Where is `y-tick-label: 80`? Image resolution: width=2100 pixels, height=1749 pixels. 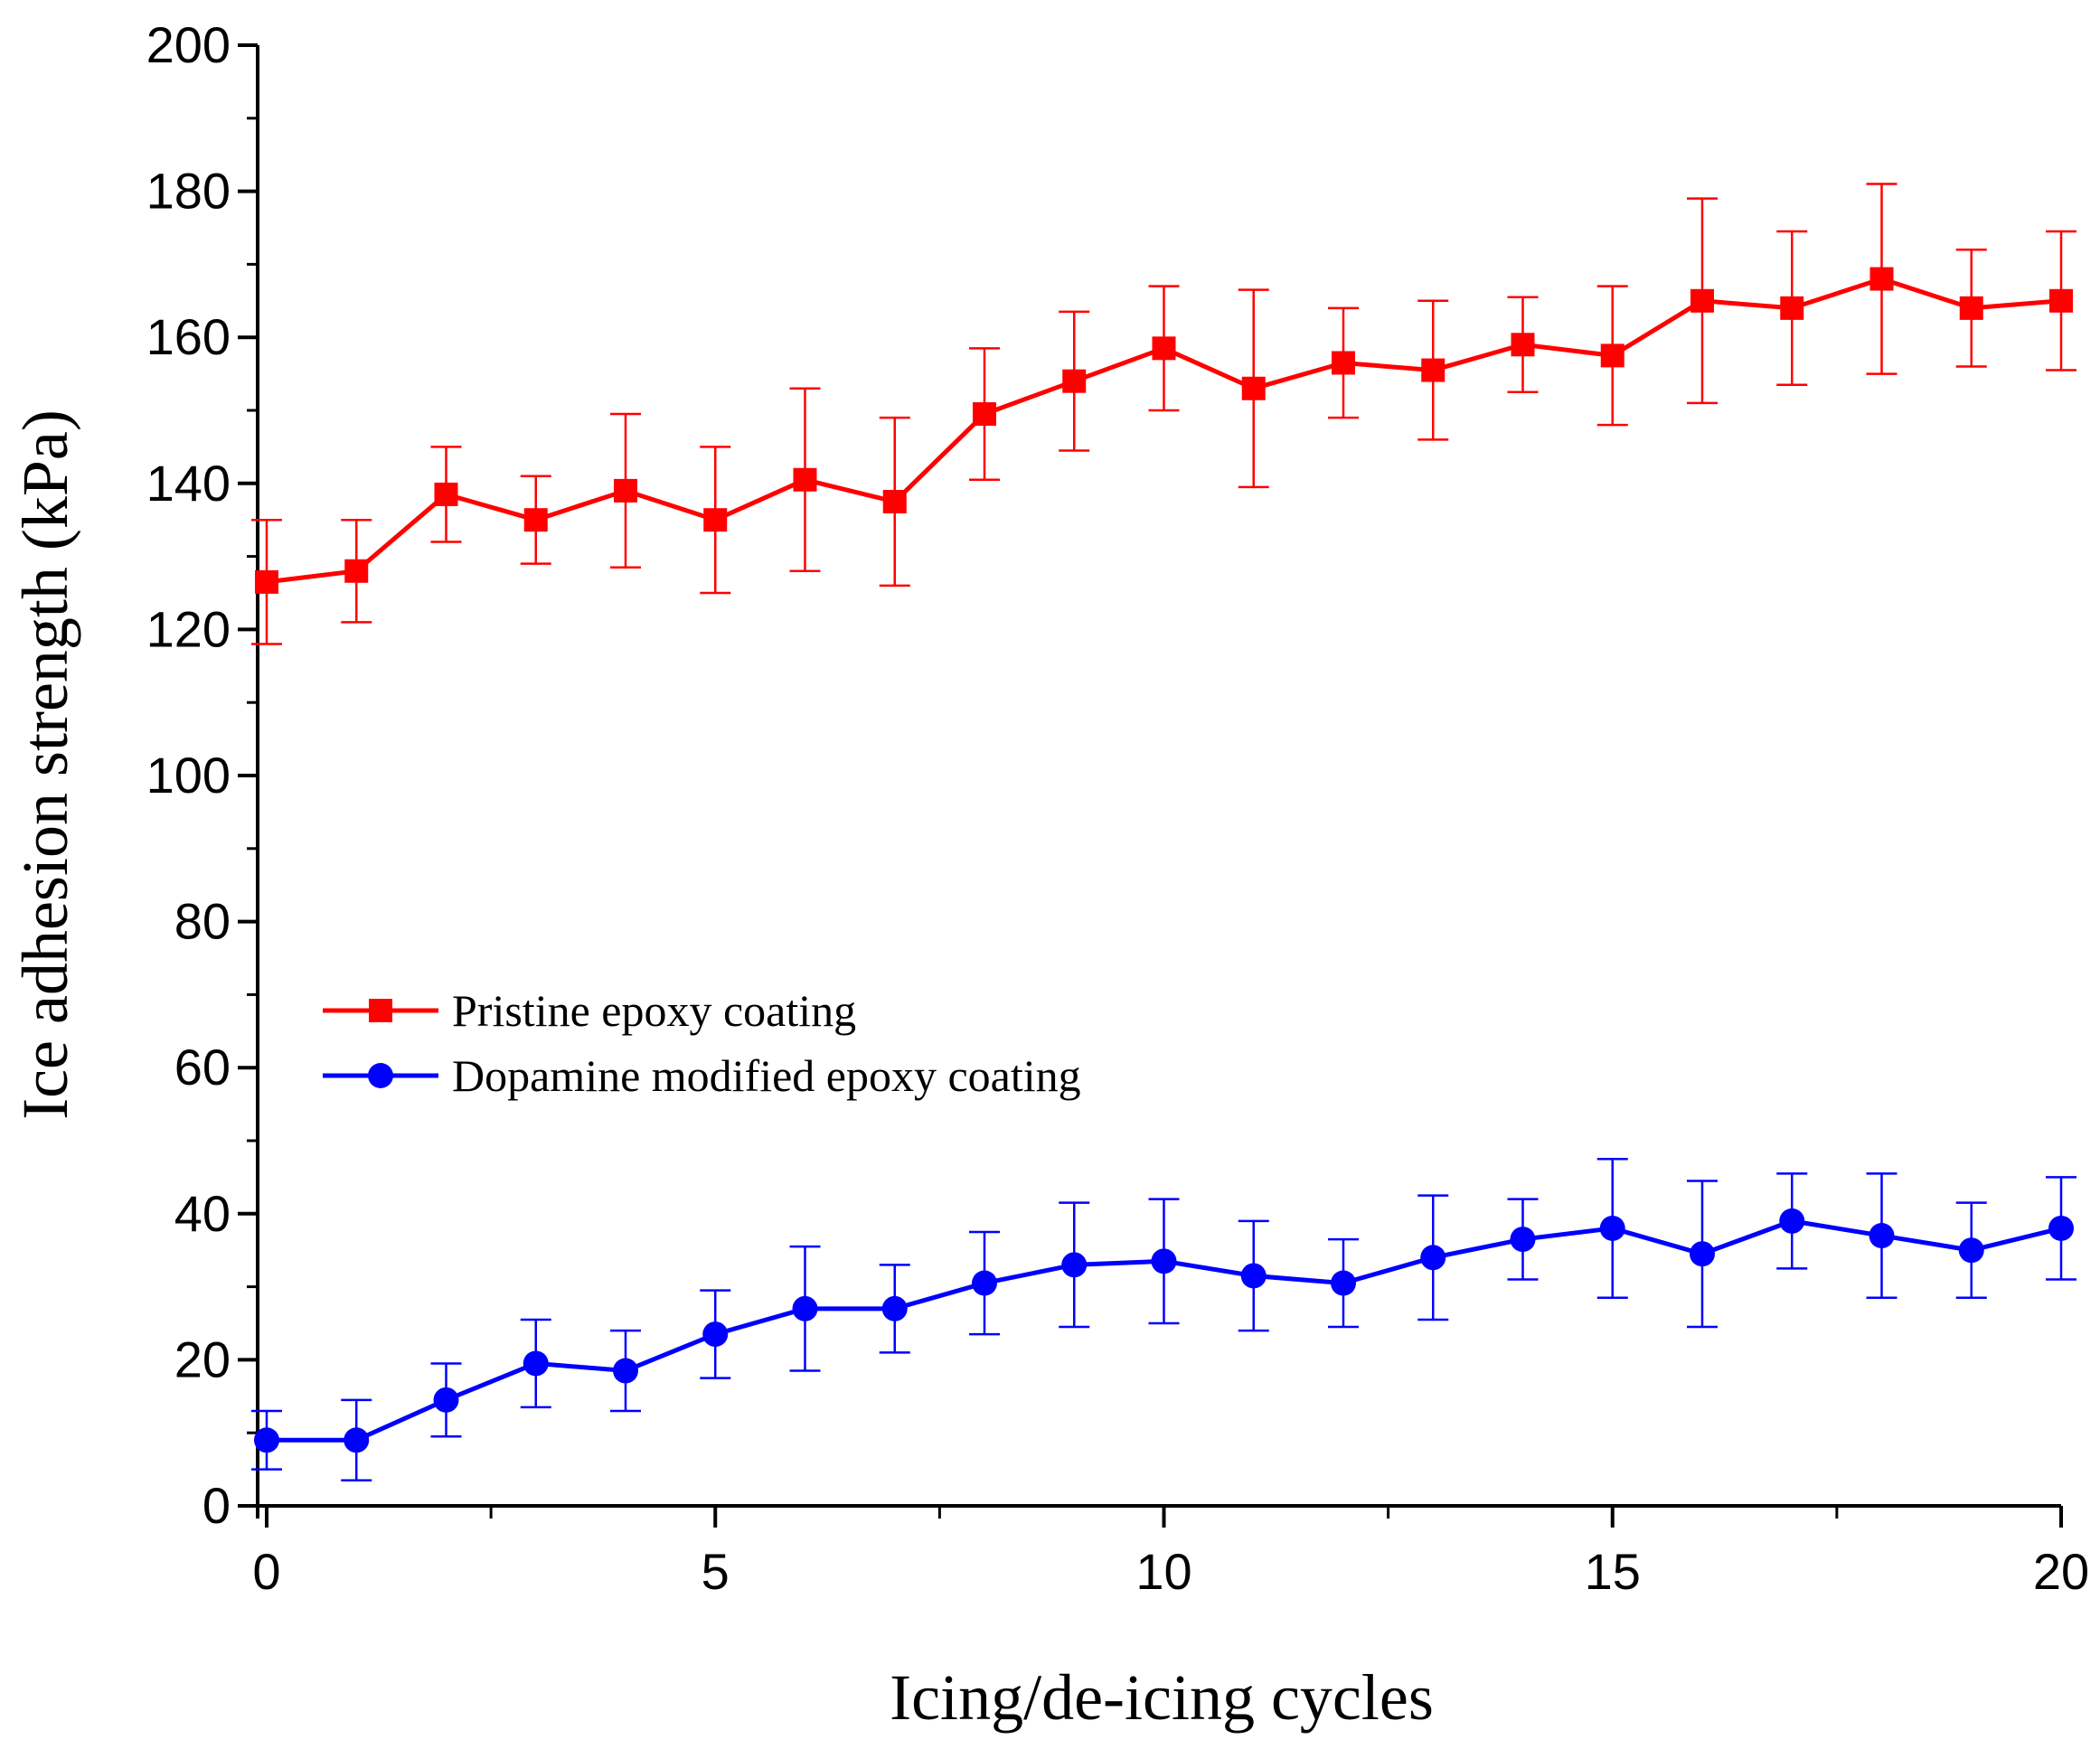
y-tick-label: 80 is located at coordinates (202, 922).